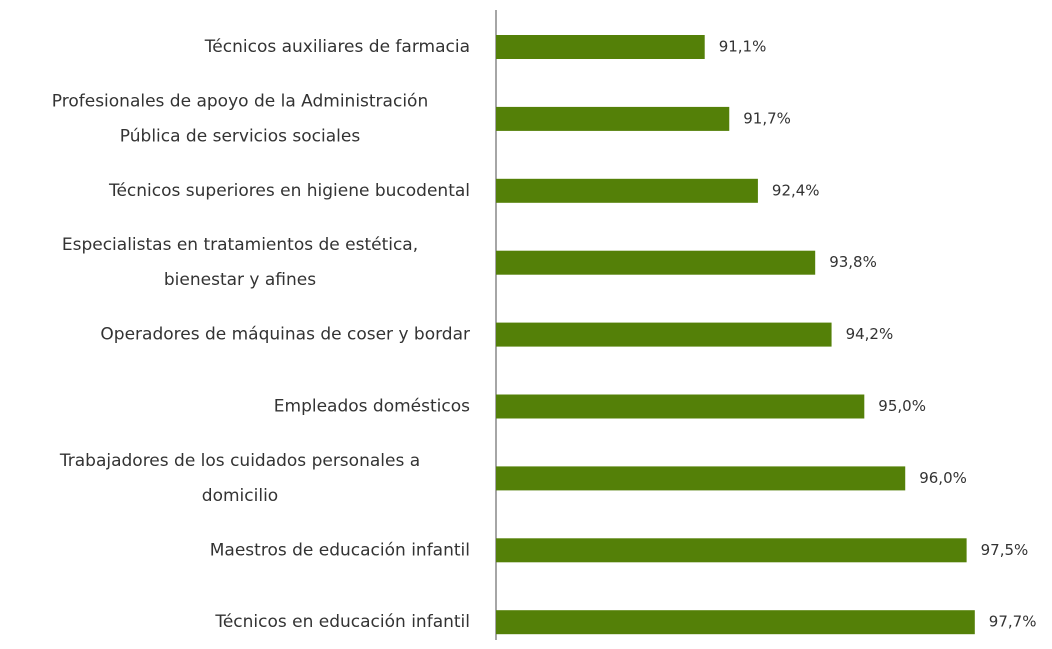  Describe the element at coordinates (870, 334) in the screenshot. I see `value-label: 94,2%` at that location.